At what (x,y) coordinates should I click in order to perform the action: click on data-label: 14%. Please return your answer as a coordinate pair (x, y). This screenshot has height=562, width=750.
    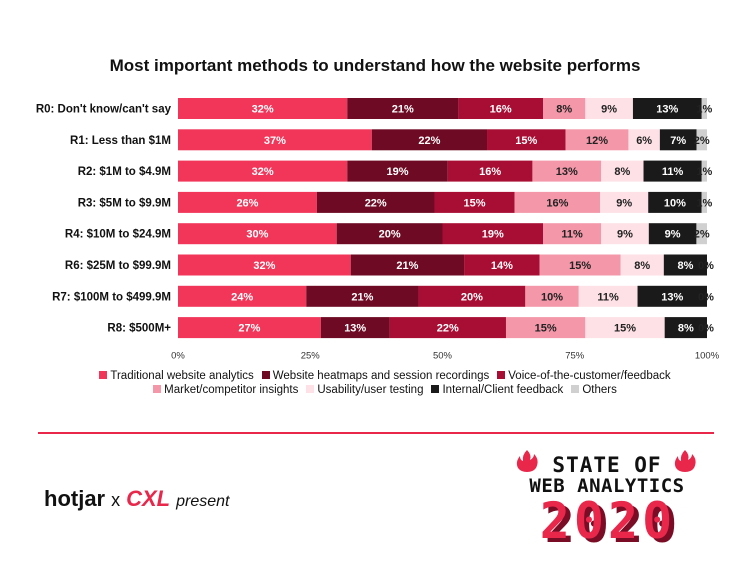
    Looking at the image, I should click on (502, 266).